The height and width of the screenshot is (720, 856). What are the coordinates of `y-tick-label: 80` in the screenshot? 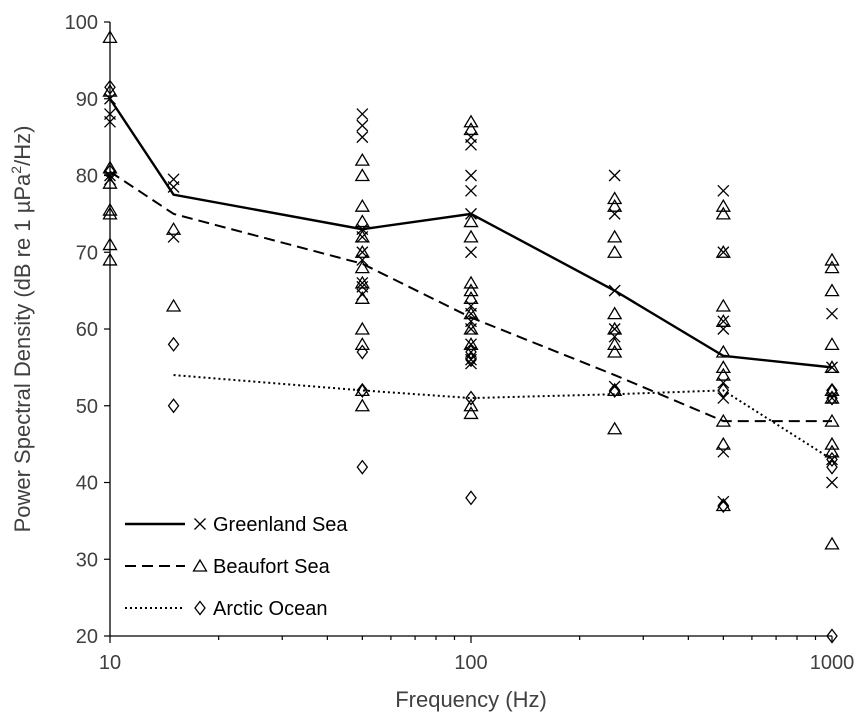 It's located at (87, 177).